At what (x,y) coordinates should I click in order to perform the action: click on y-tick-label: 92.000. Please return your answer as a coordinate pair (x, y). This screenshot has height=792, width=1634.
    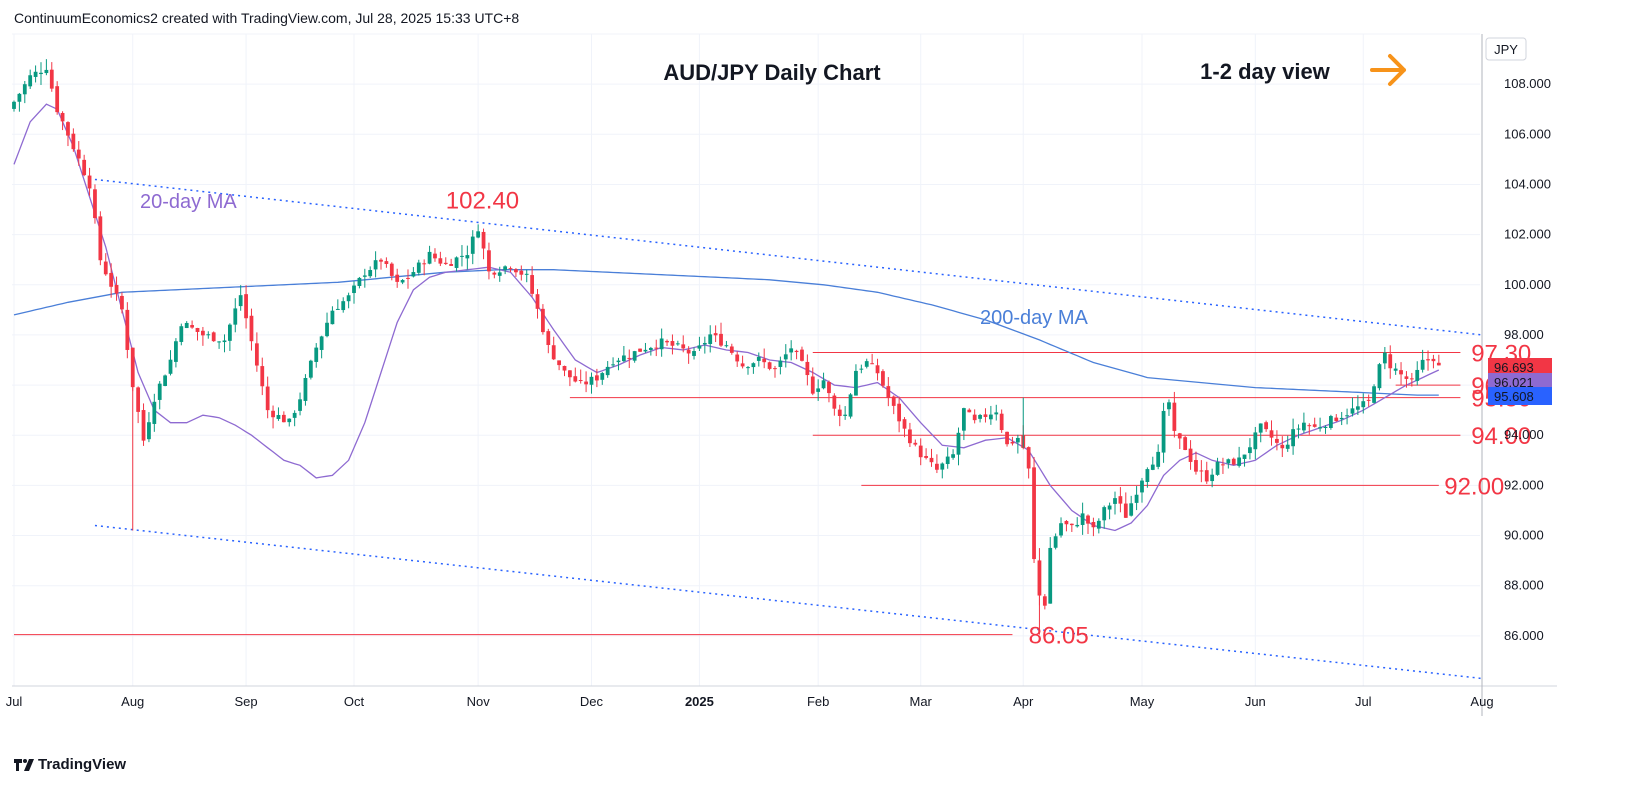
    Looking at the image, I should click on (1524, 484).